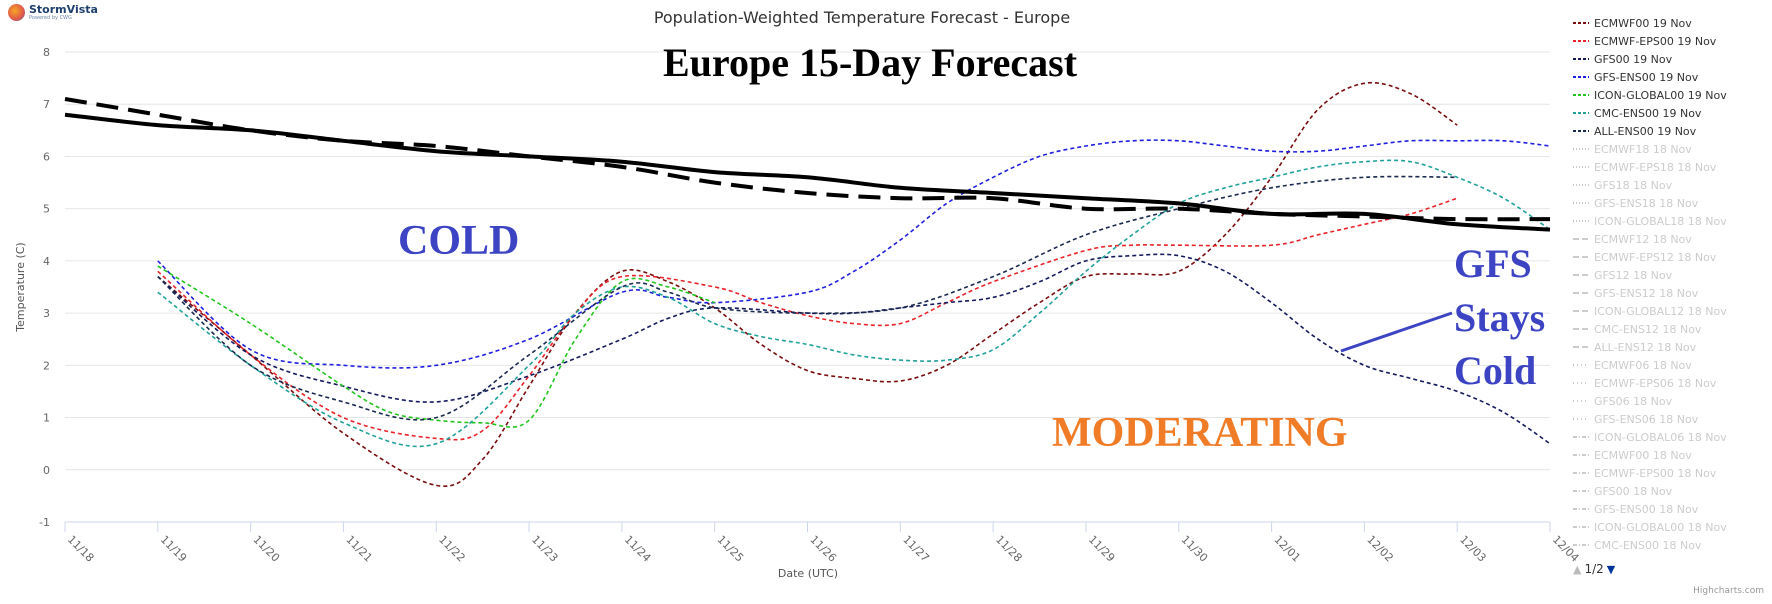  Describe the element at coordinates (1645, 131) in the screenshot. I see `legend-item-label: ALL-ENS00 19 Nov` at that location.